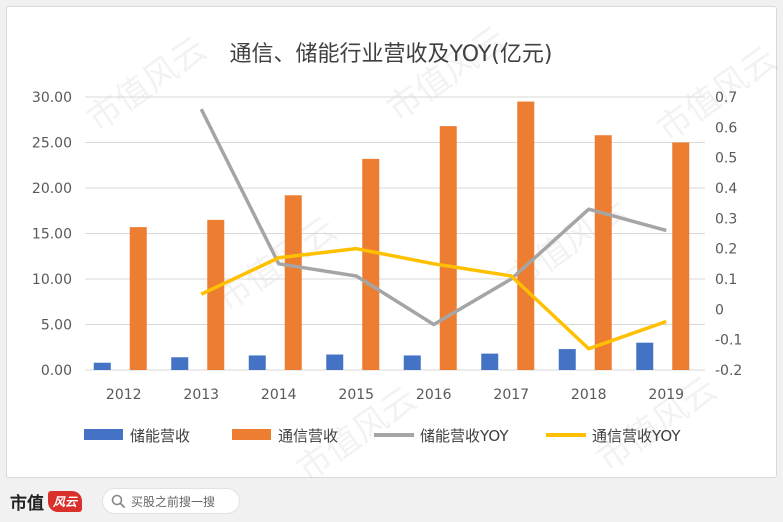 The image size is (783, 522). I want to click on chart-title: 通信、储能行业营收及YOY(亿元), so click(391, 54).